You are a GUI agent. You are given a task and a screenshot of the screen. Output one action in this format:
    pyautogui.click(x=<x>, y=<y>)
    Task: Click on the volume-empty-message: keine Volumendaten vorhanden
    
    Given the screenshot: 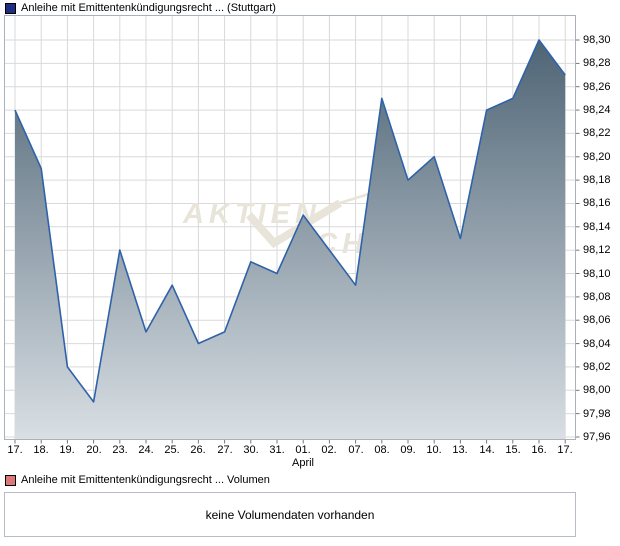 What is the action you would take?
    pyautogui.click(x=290, y=514)
    